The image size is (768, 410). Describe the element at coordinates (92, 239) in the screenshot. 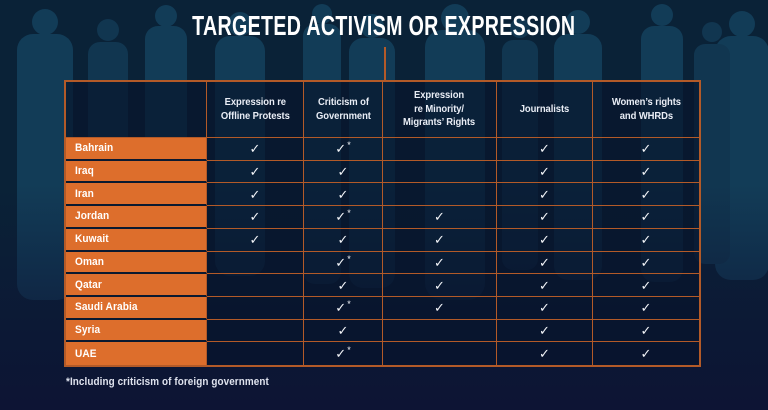

I see `country-label: Kuwait` at that location.